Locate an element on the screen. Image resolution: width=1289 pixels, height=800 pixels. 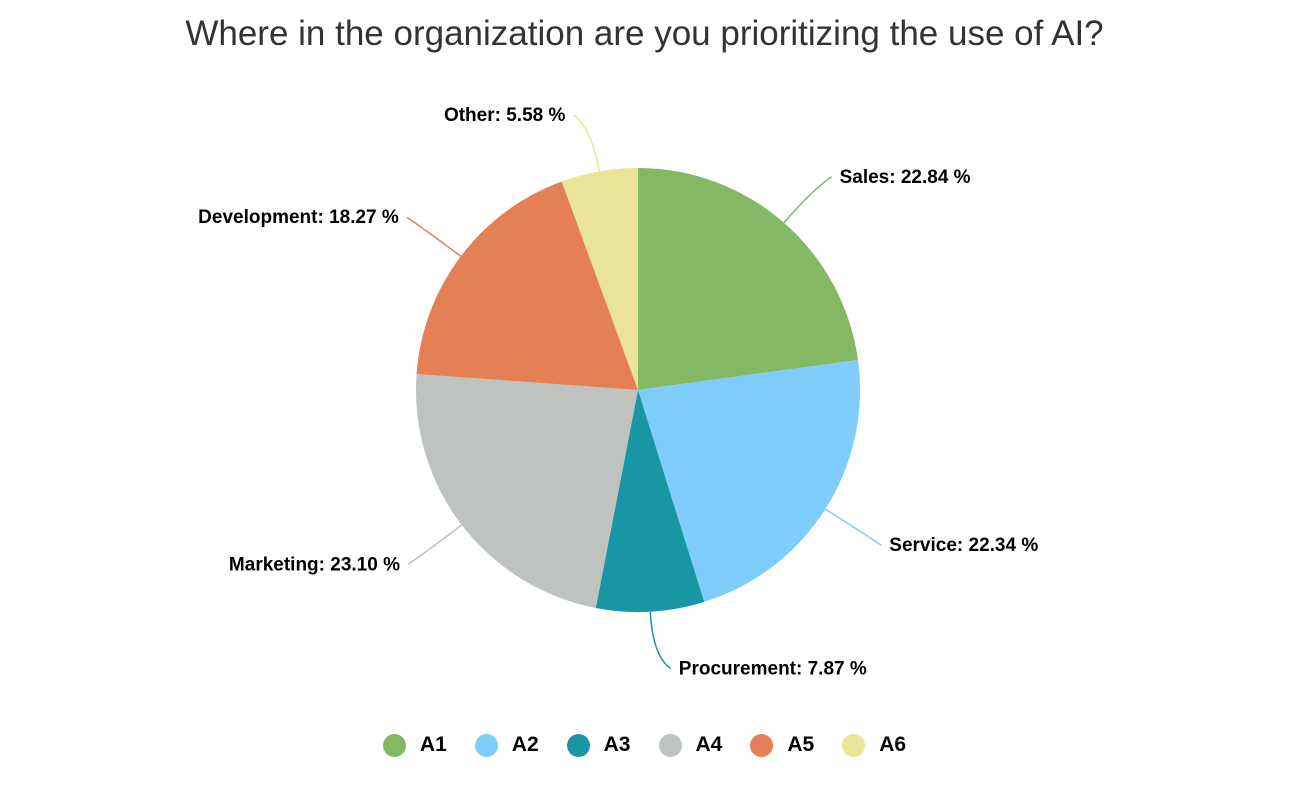
pie-slice-sales is located at coordinates (748, 279).